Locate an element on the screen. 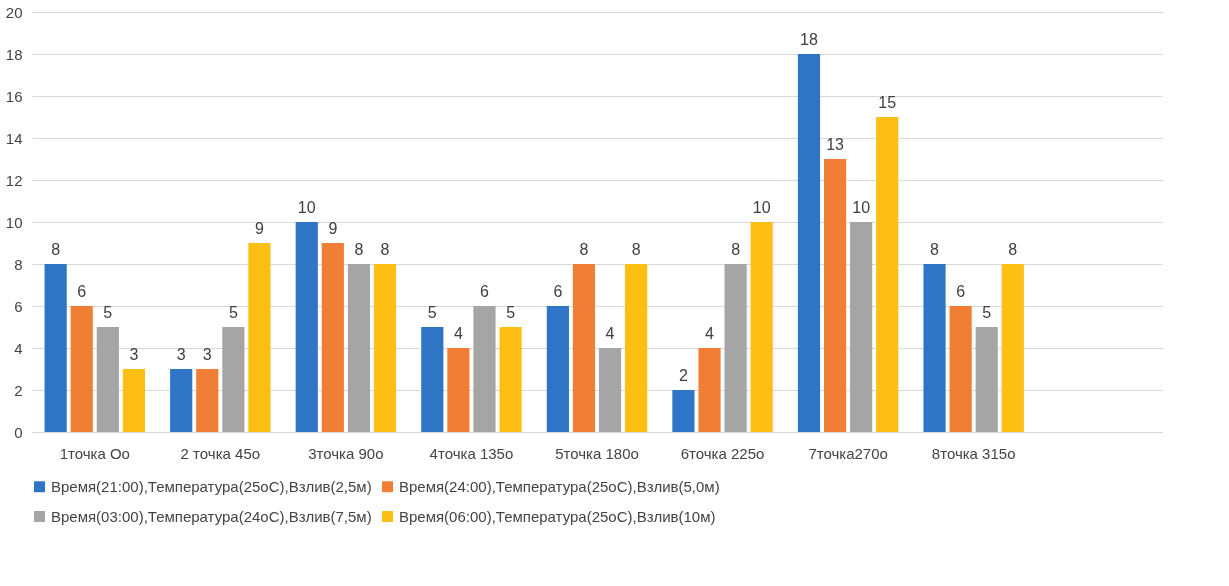 This screenshot has width=1229, height=586. y-tick-label: 10 is located at coordinates (14, 222).